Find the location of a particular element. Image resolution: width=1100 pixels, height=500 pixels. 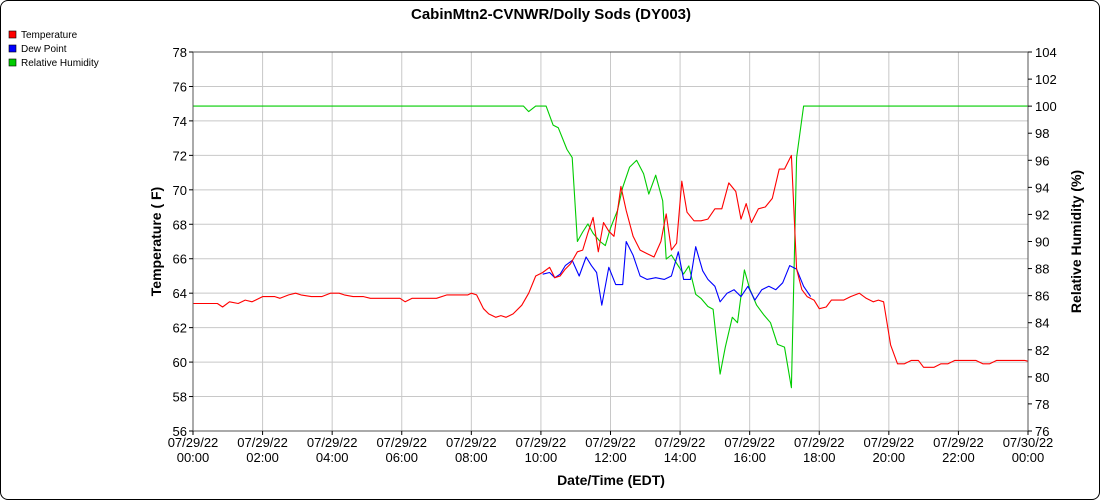

y2-tick-label: 104 is located at coordinates (1046, 52).